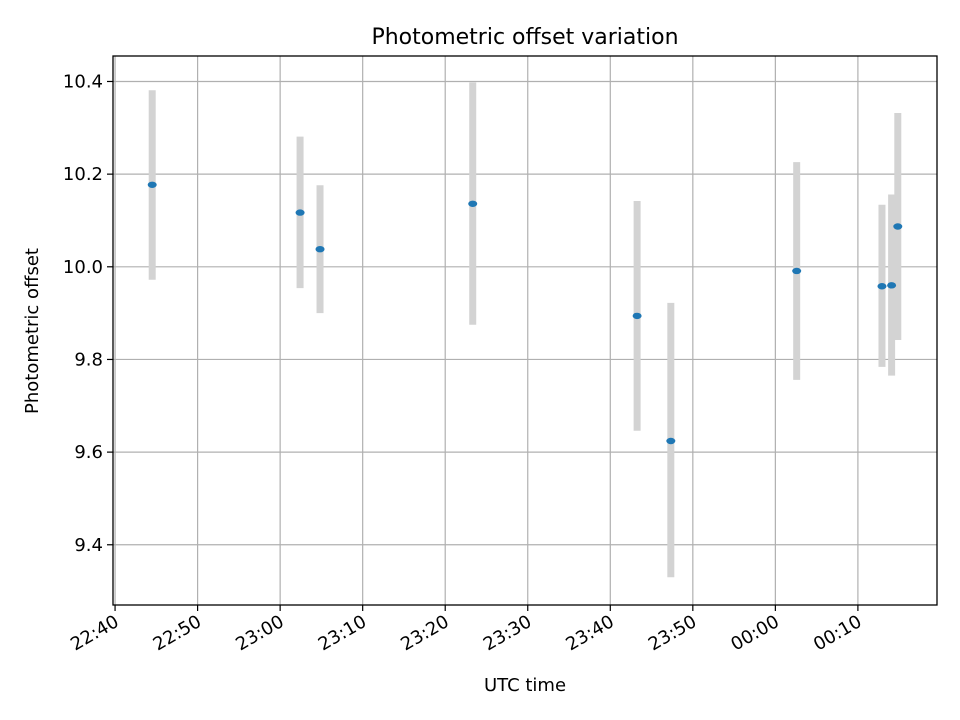 The height and width of the screenshot is (720, 960). Describe the element at coordinates (83, 267) in the screenshot. I see `y-tick-label: 10.0` at that location.